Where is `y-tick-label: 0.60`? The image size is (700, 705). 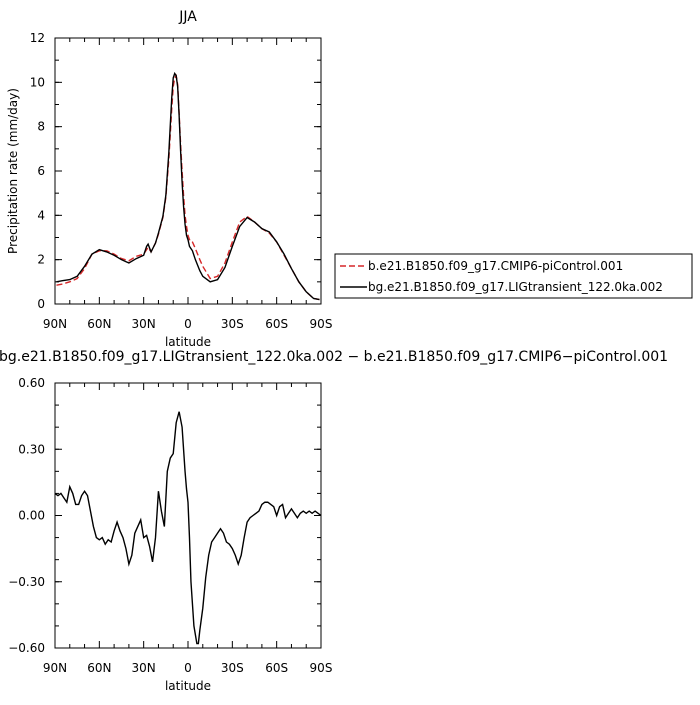
y-tick-label: 0.60 is located at coordinates (31, 383).